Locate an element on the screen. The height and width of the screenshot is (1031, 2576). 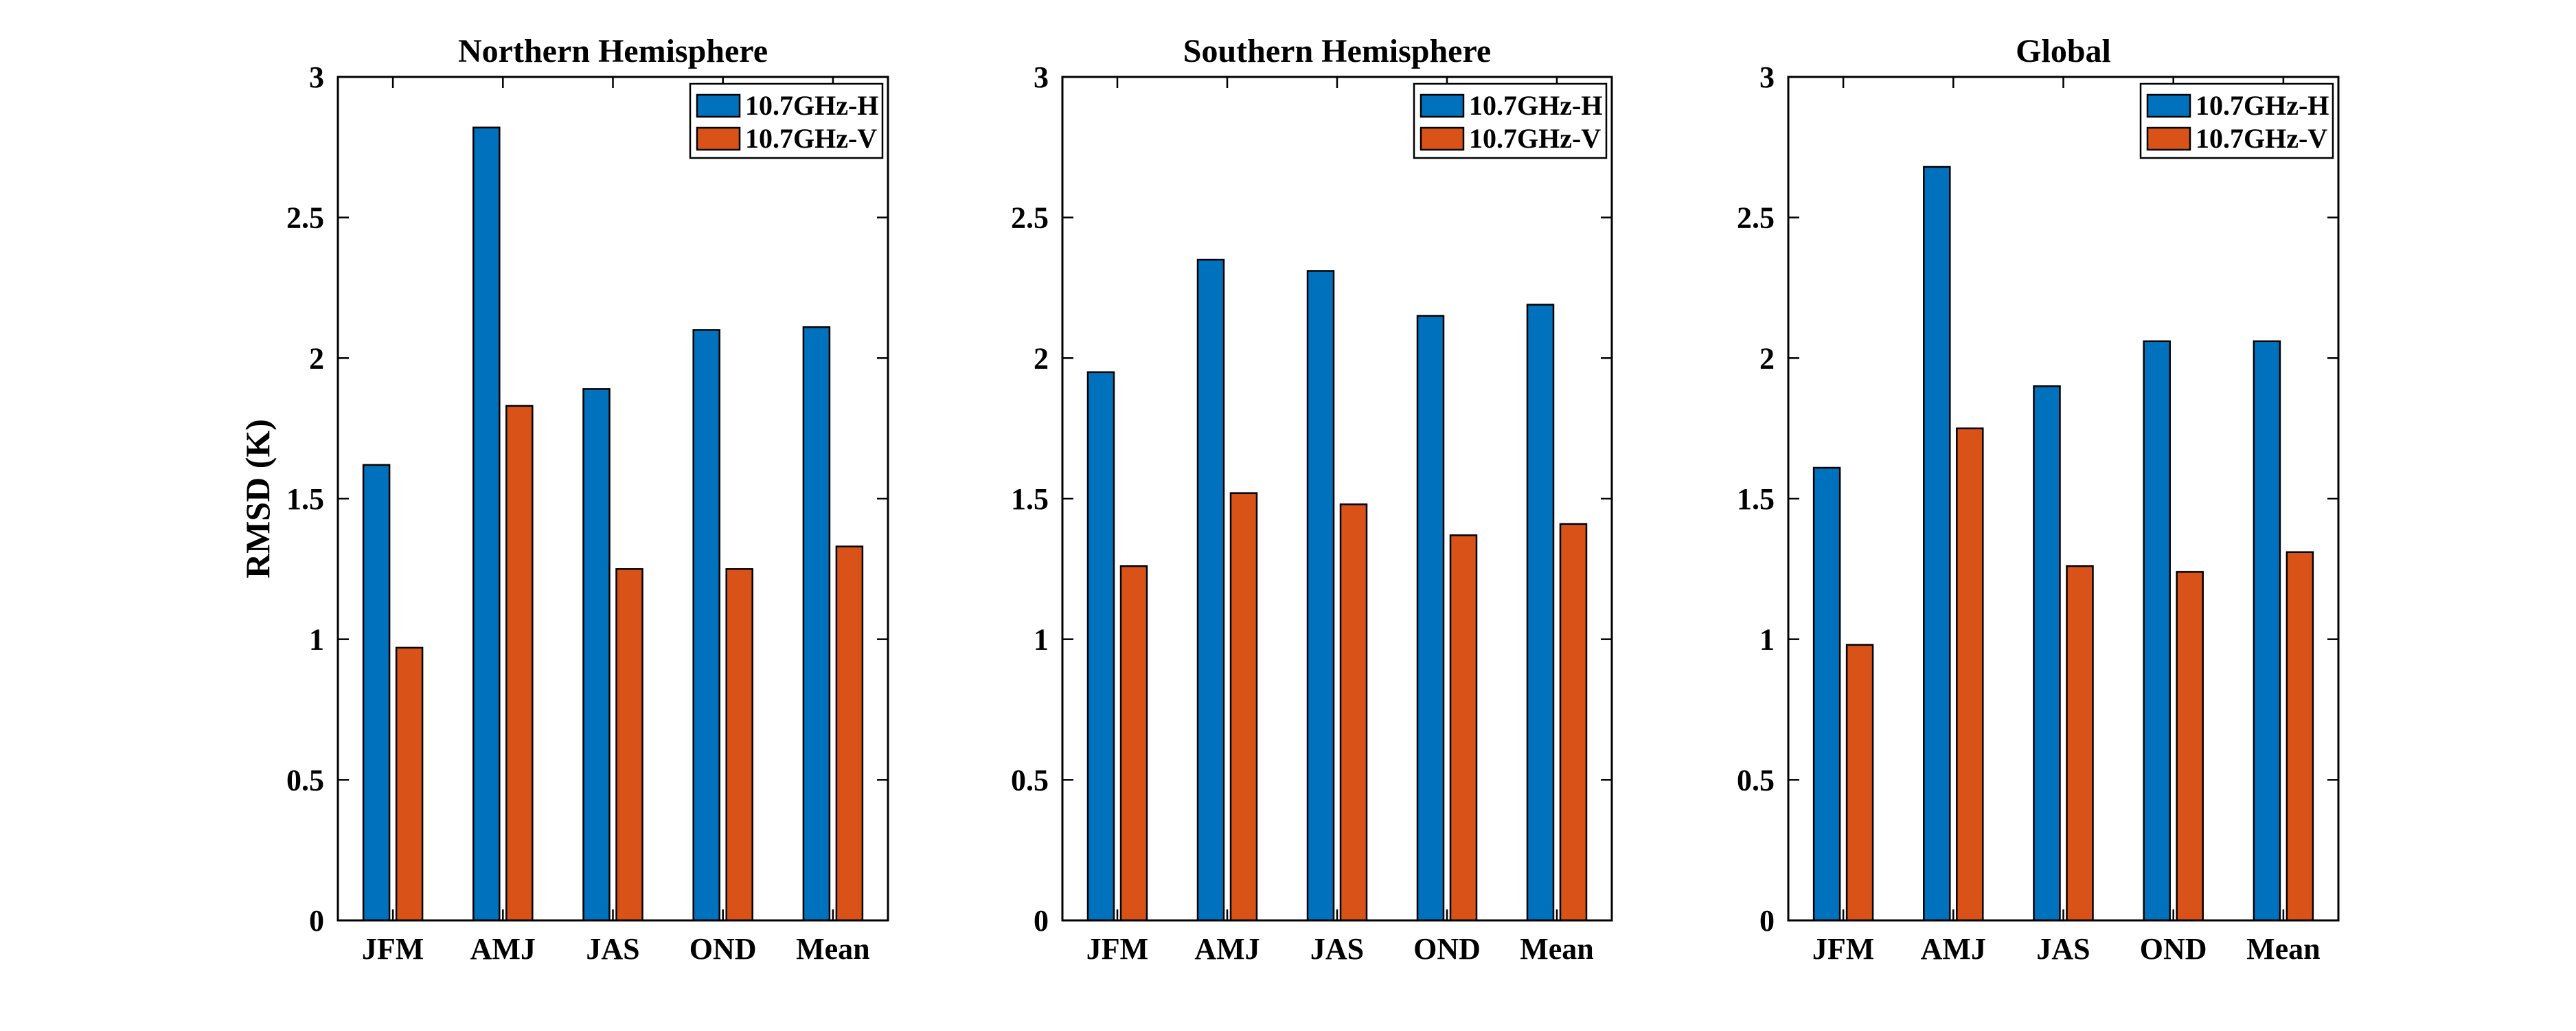
chart-title: Global is located at coordinates (2063, 51).